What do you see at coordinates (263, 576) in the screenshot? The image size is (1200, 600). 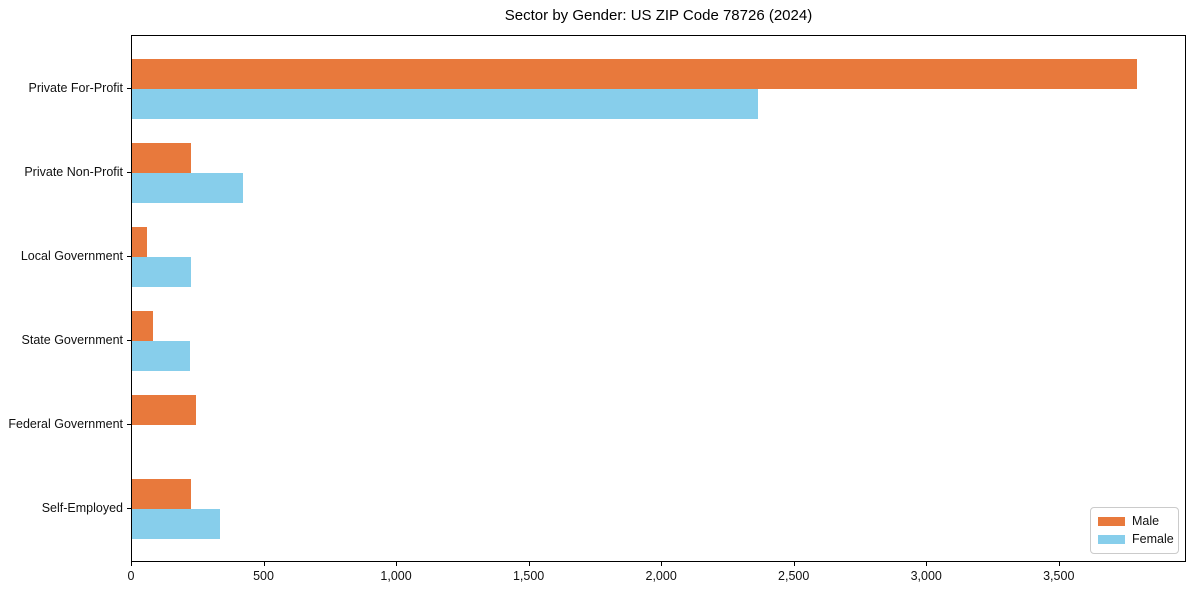 I see `xtick-label: 500` at bounding box center [263, 576].